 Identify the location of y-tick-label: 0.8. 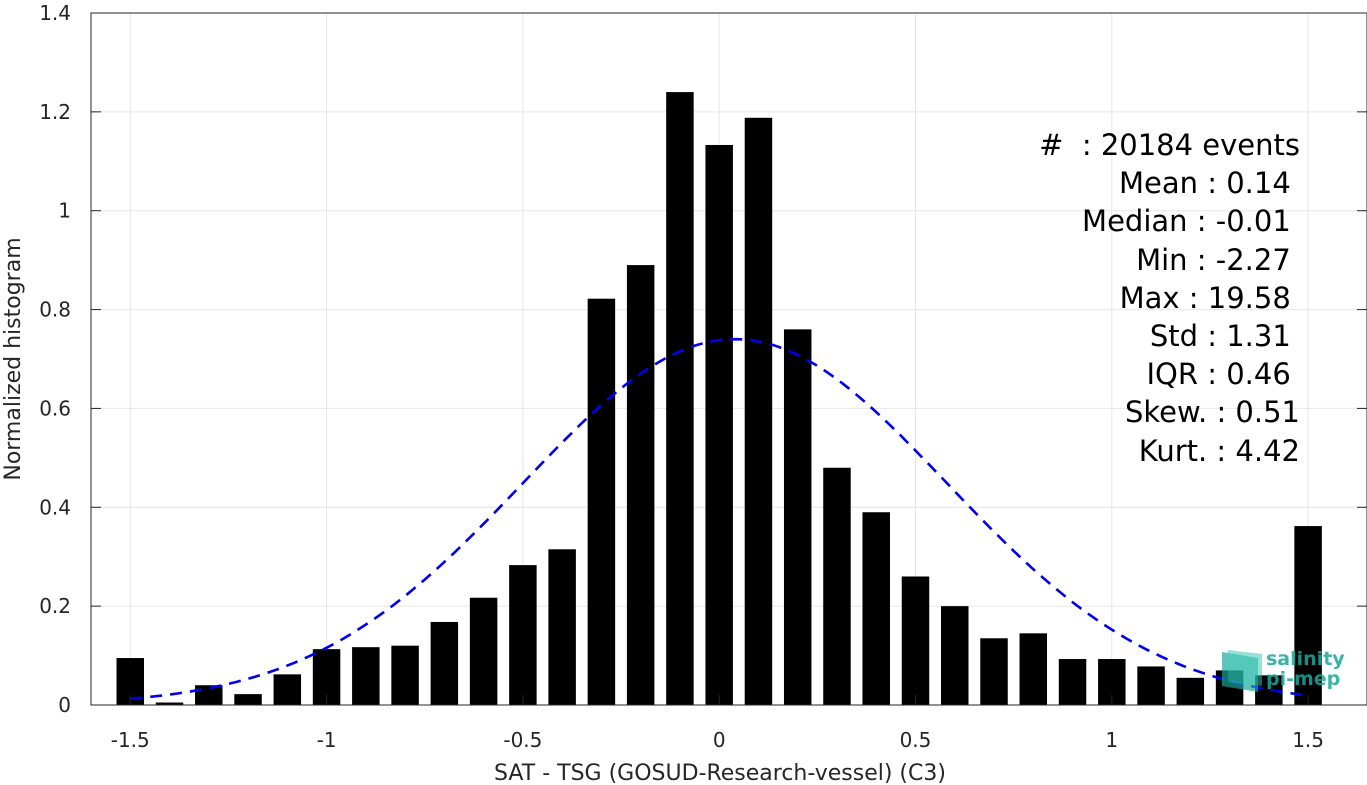
(55, 310).